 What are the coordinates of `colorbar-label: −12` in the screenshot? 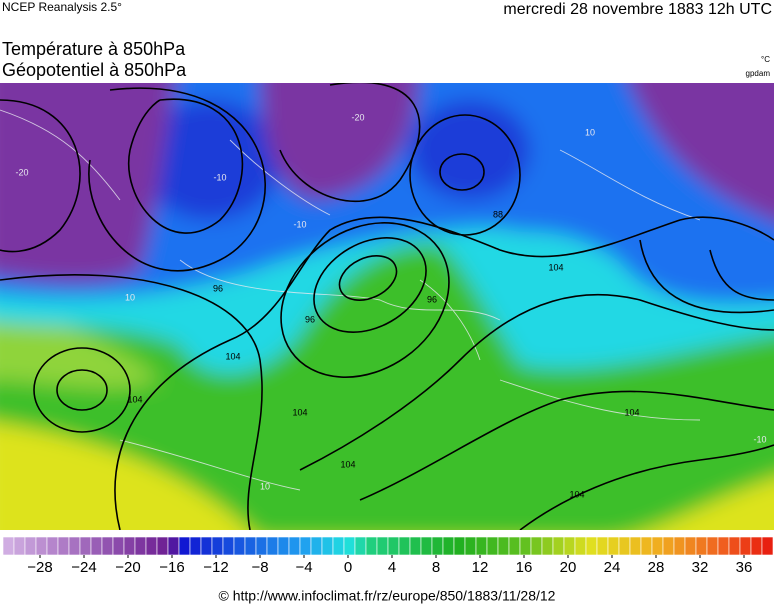 It's located at (215, 567).